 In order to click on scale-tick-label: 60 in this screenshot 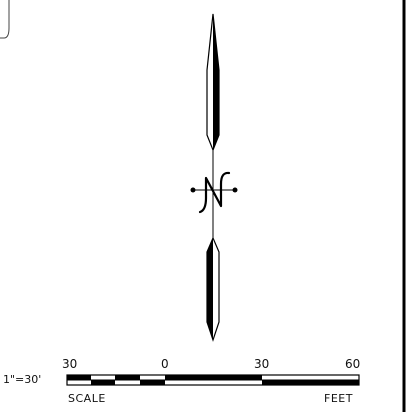, I will do `click(353, 364)`.